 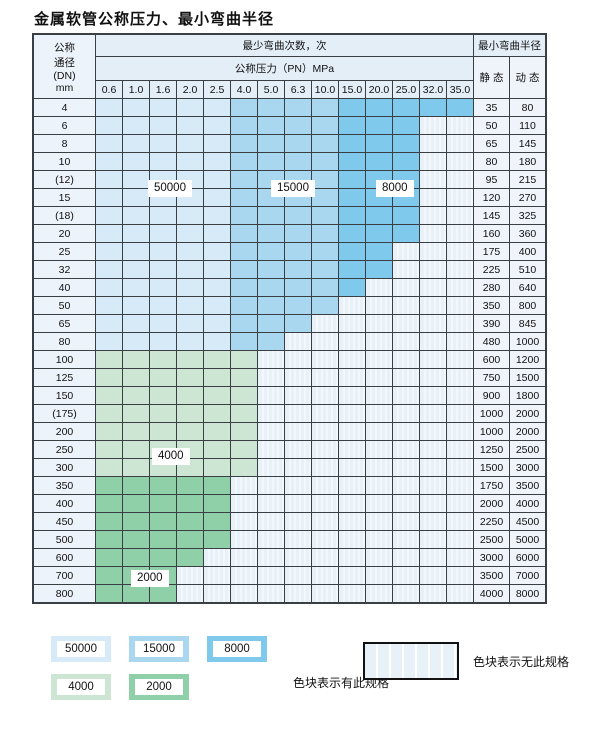 I want to click on static-radius-value: 225, so click(x=491, y=269).